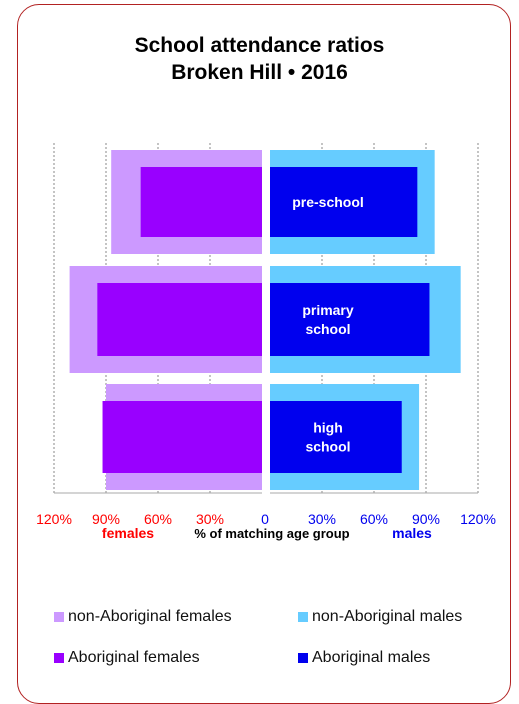  I want to click on tick-label: 0, so click(265, 519).